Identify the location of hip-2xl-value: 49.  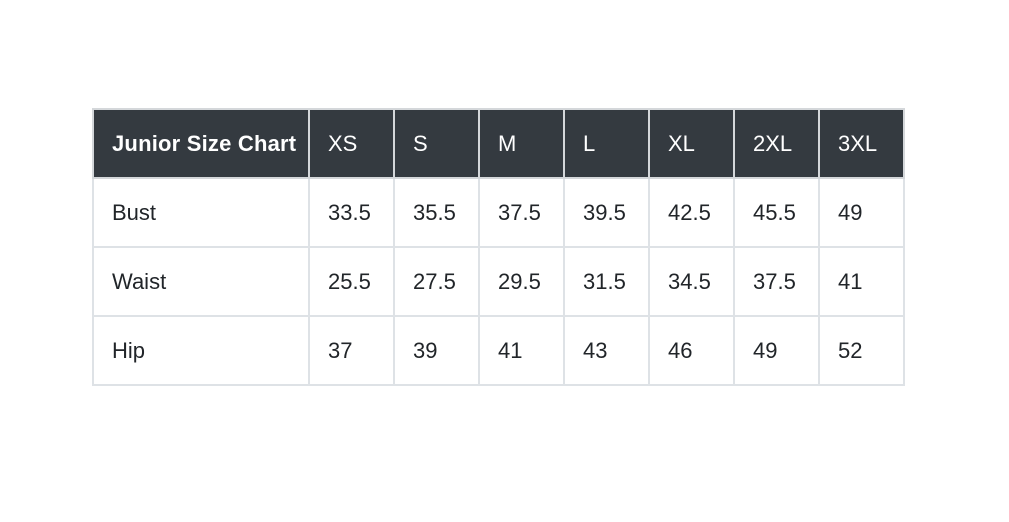
(776, 350).